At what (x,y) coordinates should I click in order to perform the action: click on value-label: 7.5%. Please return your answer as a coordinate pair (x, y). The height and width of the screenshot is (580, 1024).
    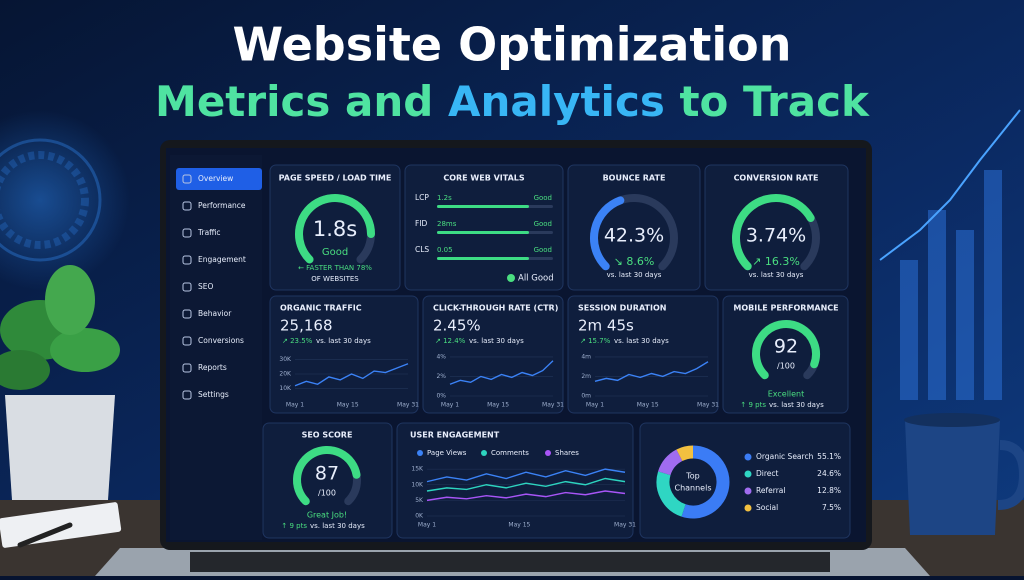
    Looking at the image, I should click on (831, 507).